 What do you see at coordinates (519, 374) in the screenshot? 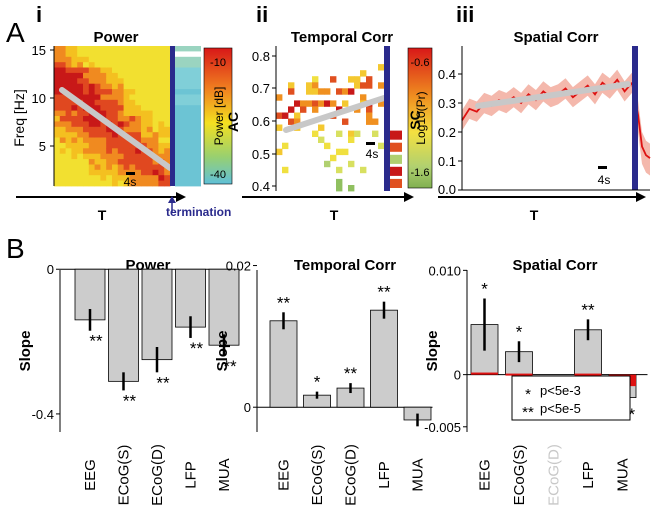
I see `slope-bar-red` at bounding box center [519, 374].